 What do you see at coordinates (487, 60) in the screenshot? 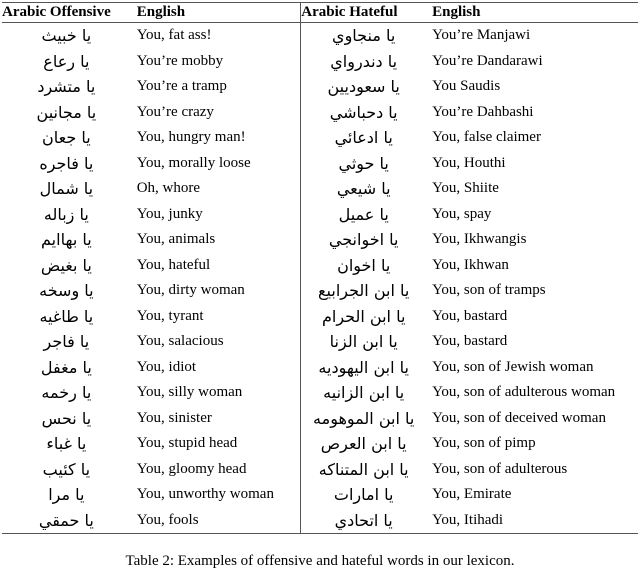
I see `english-hateful-cell: You’re Dandarawi` at bounding box center [487, 60].